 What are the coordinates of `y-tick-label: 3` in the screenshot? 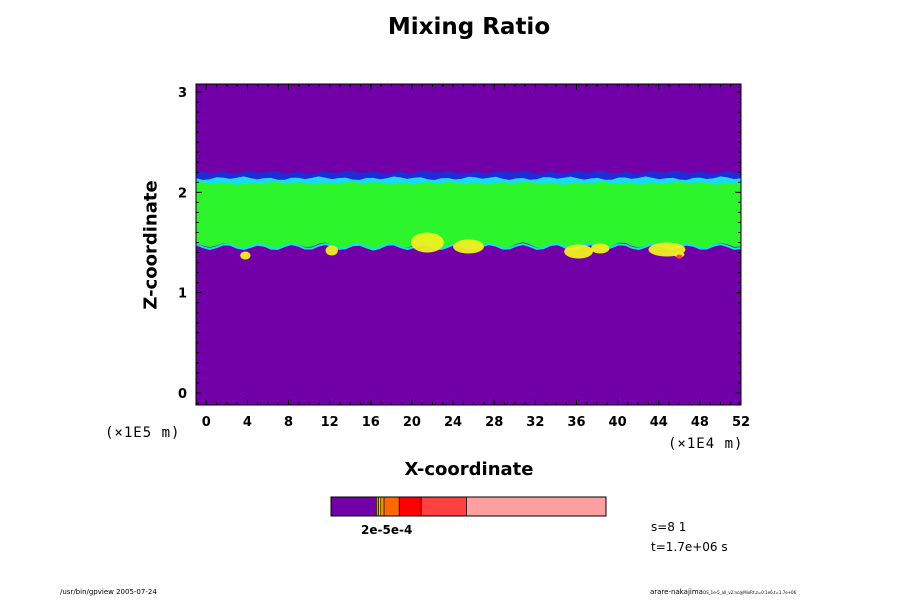 It's located at (182, 93).